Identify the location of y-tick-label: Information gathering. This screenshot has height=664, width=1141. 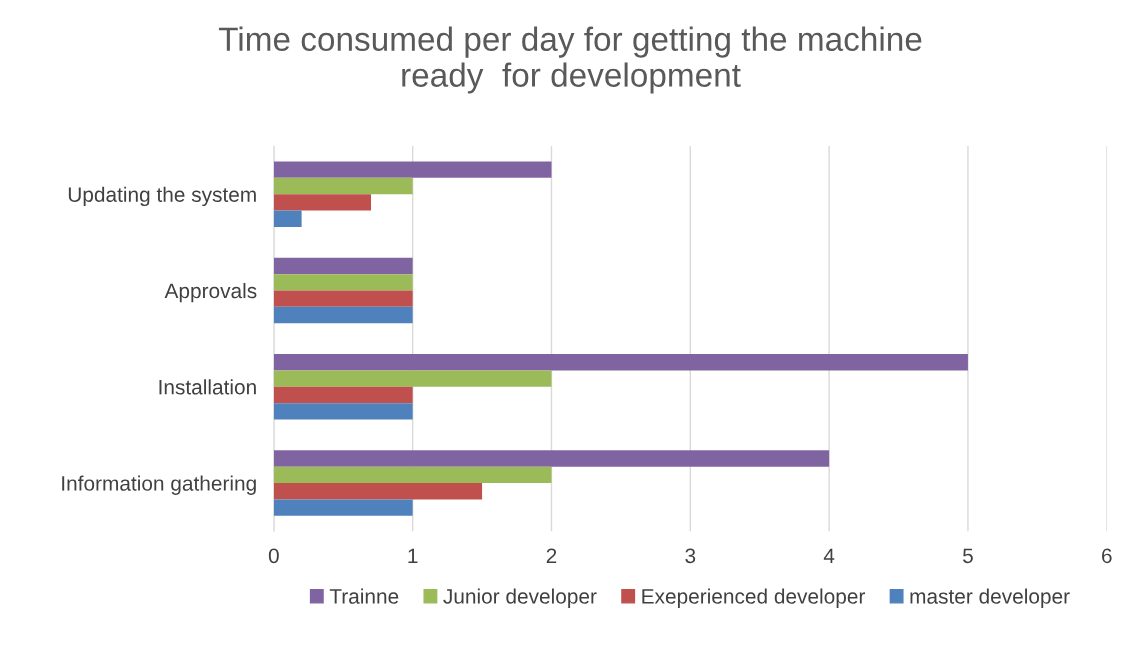
(159, 485).